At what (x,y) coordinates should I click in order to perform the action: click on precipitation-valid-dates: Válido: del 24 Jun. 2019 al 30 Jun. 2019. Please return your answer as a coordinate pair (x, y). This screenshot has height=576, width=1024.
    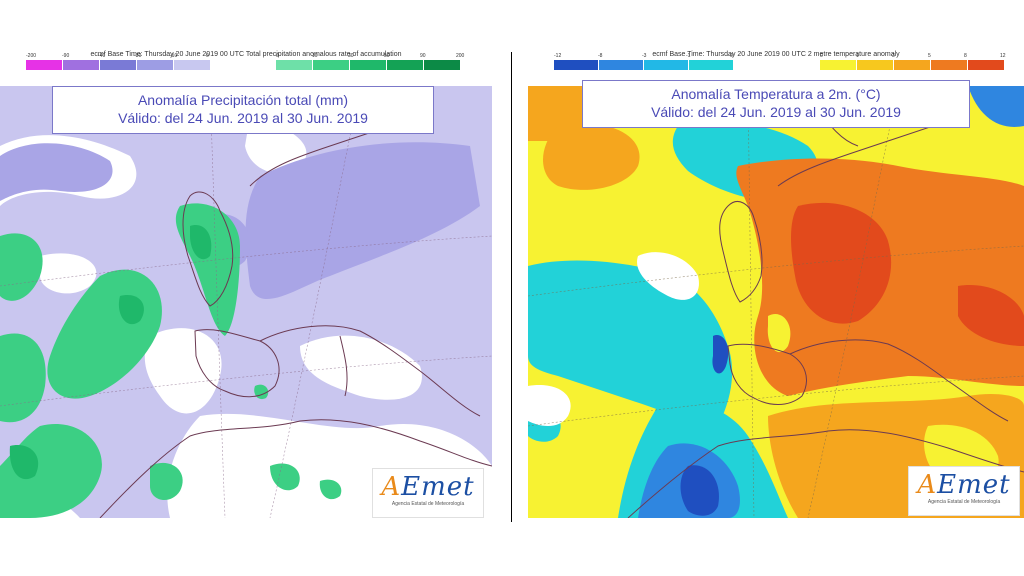
    Looking at the image, I should click on (243, 118).